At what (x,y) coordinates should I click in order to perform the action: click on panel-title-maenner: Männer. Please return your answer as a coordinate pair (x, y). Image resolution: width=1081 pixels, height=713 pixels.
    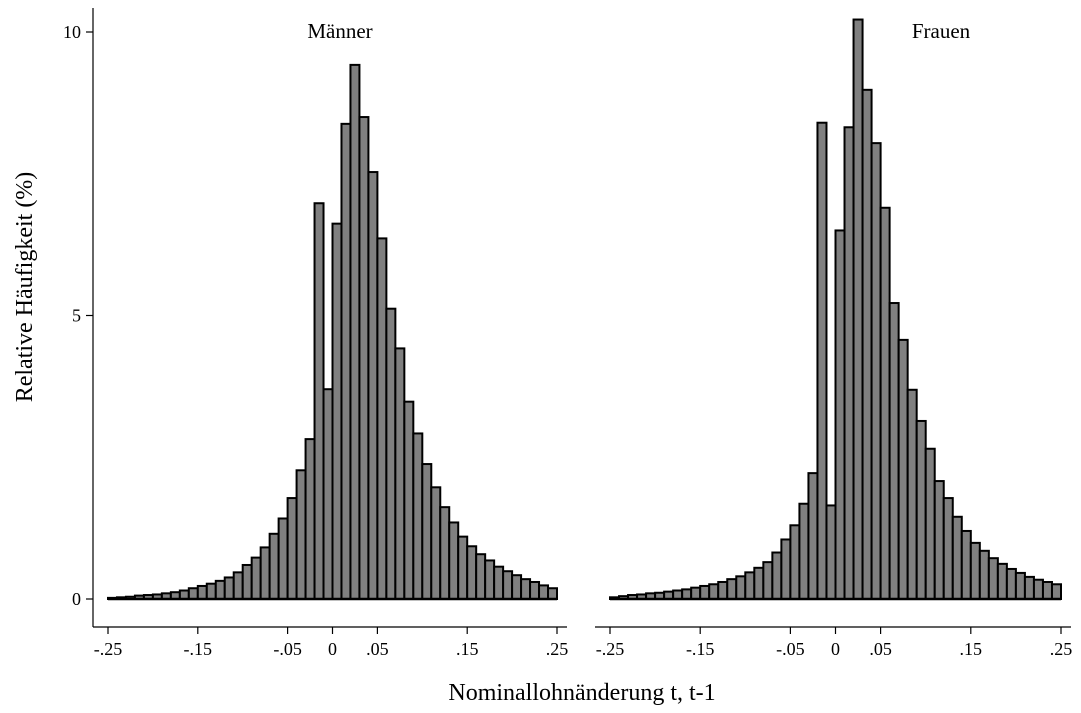
    Looking at the image, I should click on (339, 31).